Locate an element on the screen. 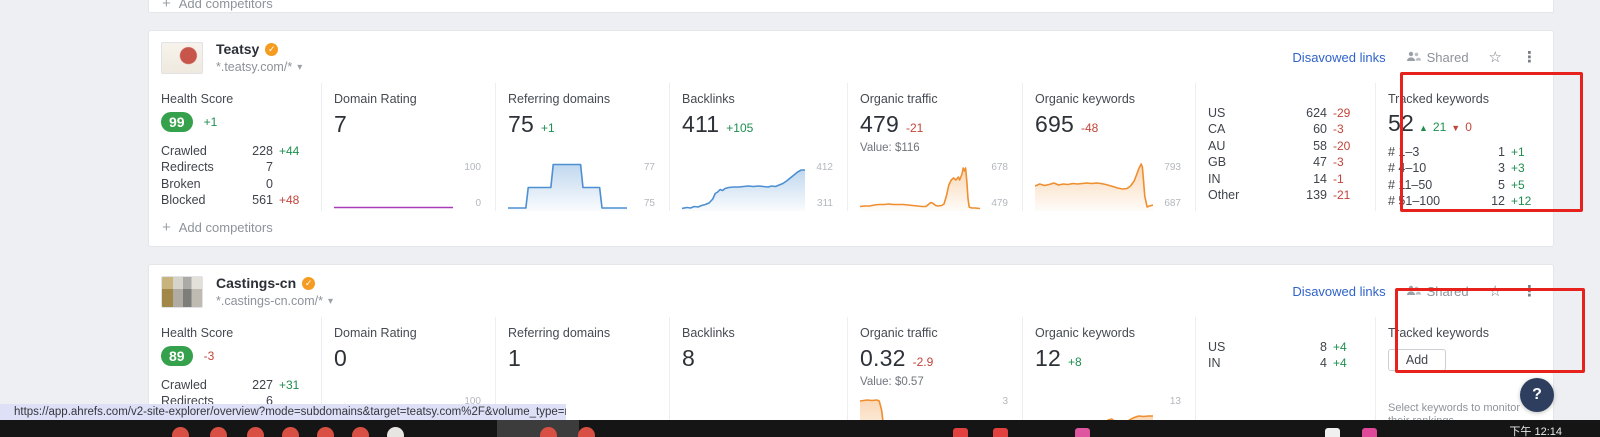 Image resolution: width=1600 pixels, height=437 pixels. metric-delta: +105 is located at coordinates (740, 128).